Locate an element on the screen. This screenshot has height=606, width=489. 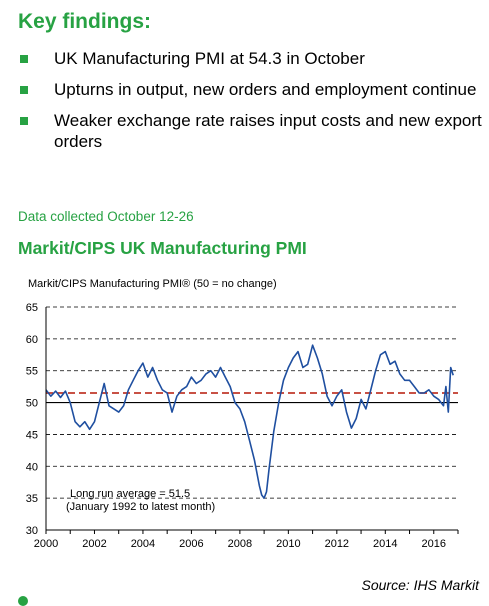
annotation-line-1: Long run average = 51.5 is located at coordinates (130, 494).